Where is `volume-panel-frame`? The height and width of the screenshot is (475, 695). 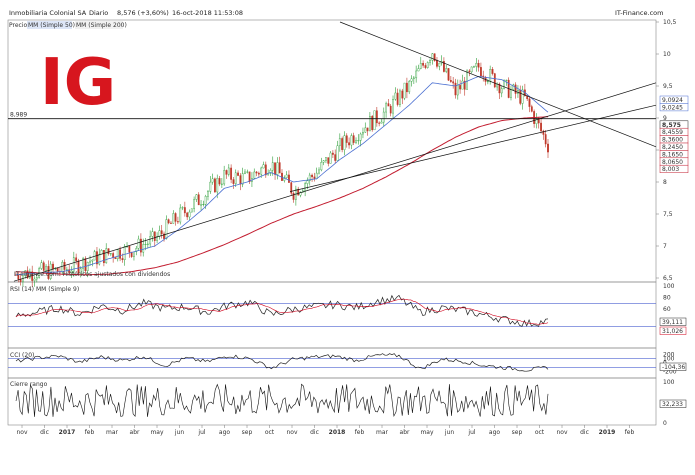 volume-panel-frame is located at coordinates (332, 401).